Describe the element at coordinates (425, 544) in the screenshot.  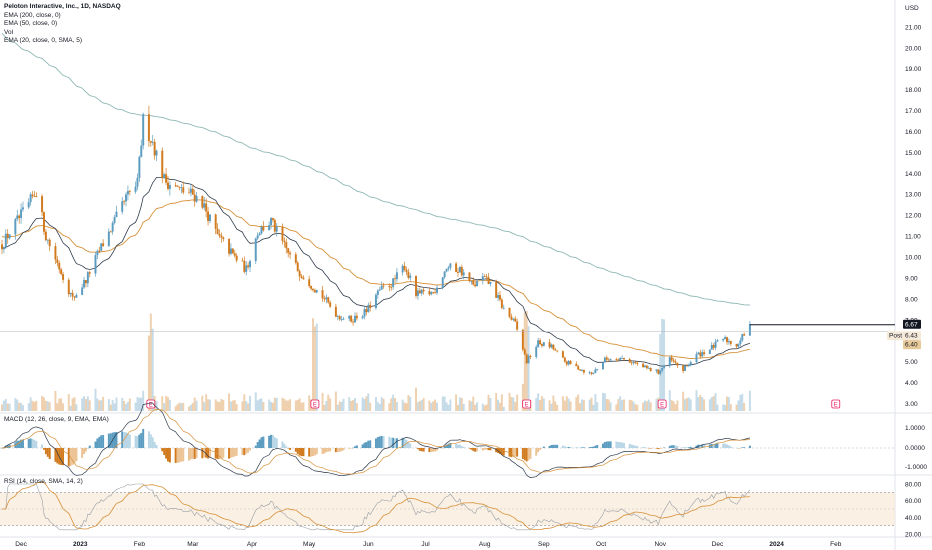
I see `time-tick-label: Jul` at that location.